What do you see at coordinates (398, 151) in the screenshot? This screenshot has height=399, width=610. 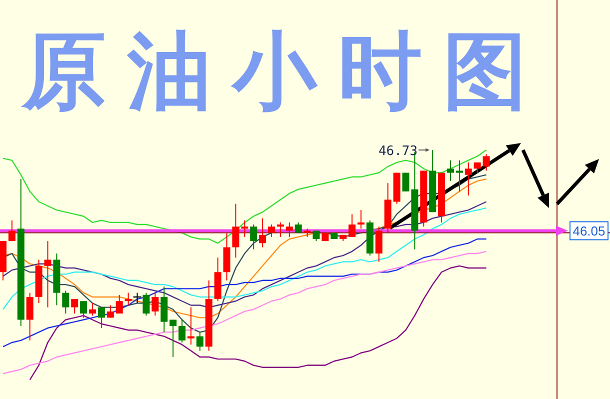 I see `annotation: 46.73` at bounding box center [398, 151].